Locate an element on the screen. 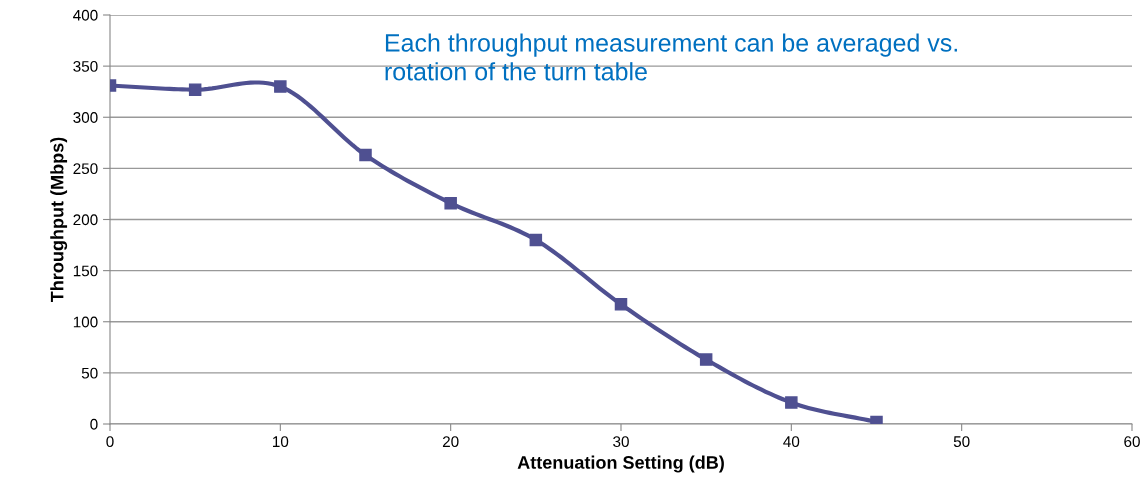  x-tick-label: 10 is located at coordinates (281, 442).